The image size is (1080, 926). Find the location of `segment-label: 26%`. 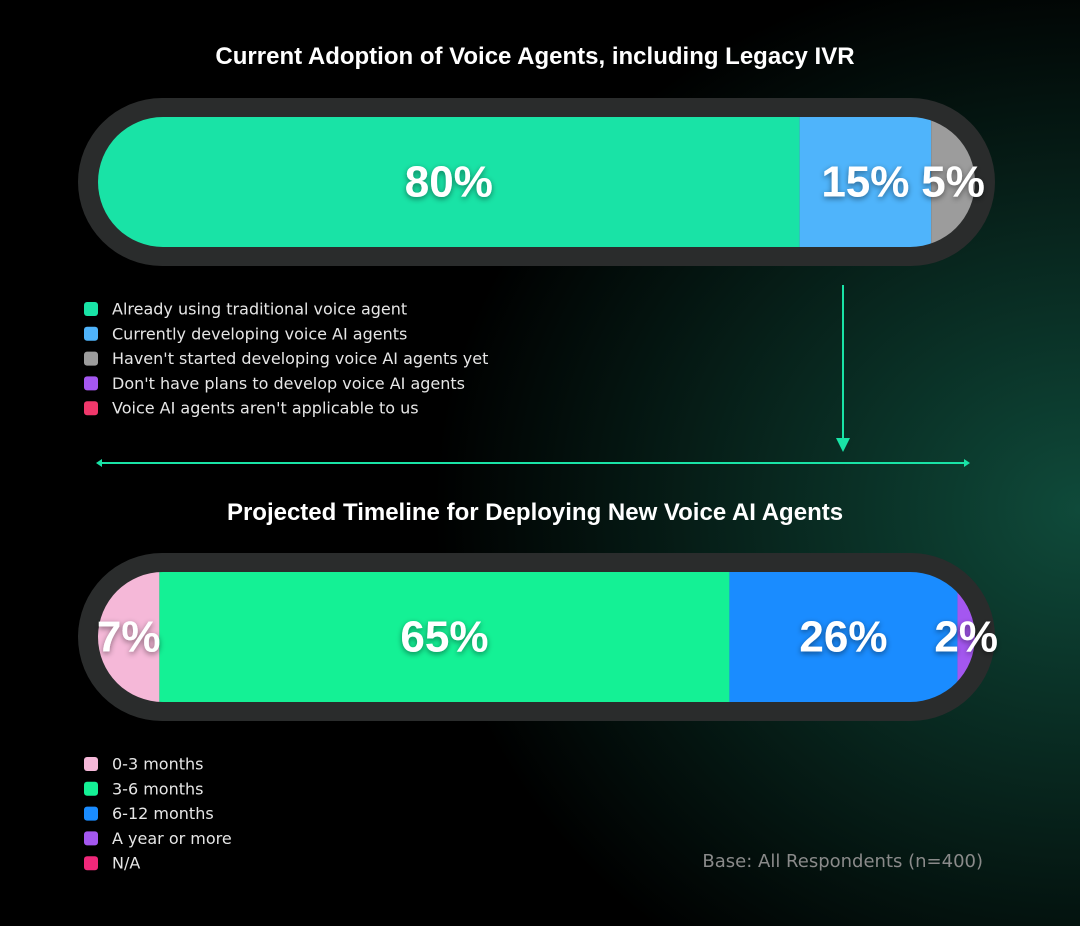

segment-label: 26% is located at coordinates (843, 637).